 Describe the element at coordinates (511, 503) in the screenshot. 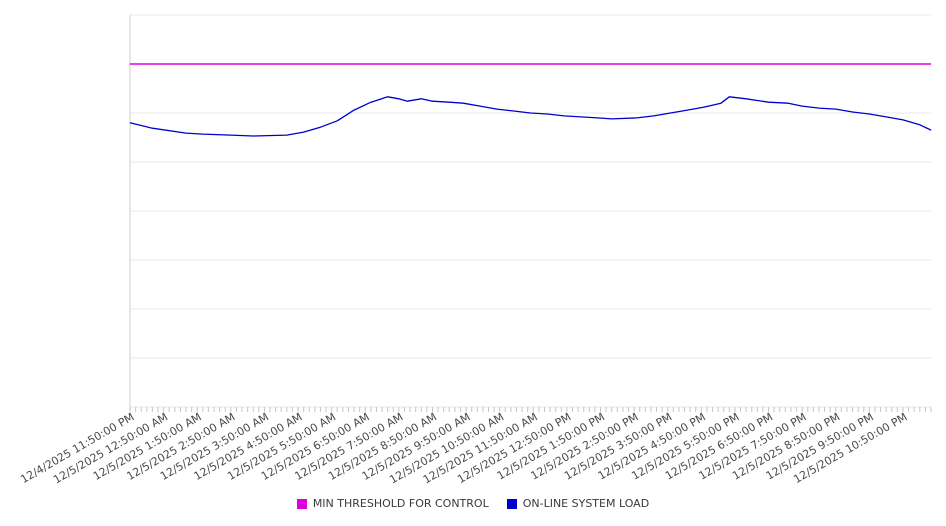

I see `system-load-swatch-icon` at that location.